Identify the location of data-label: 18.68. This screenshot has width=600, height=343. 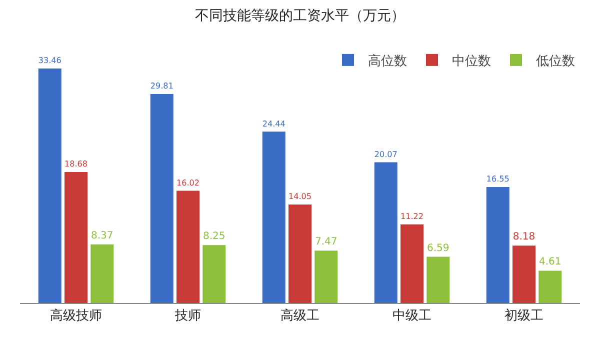
(76, 164).